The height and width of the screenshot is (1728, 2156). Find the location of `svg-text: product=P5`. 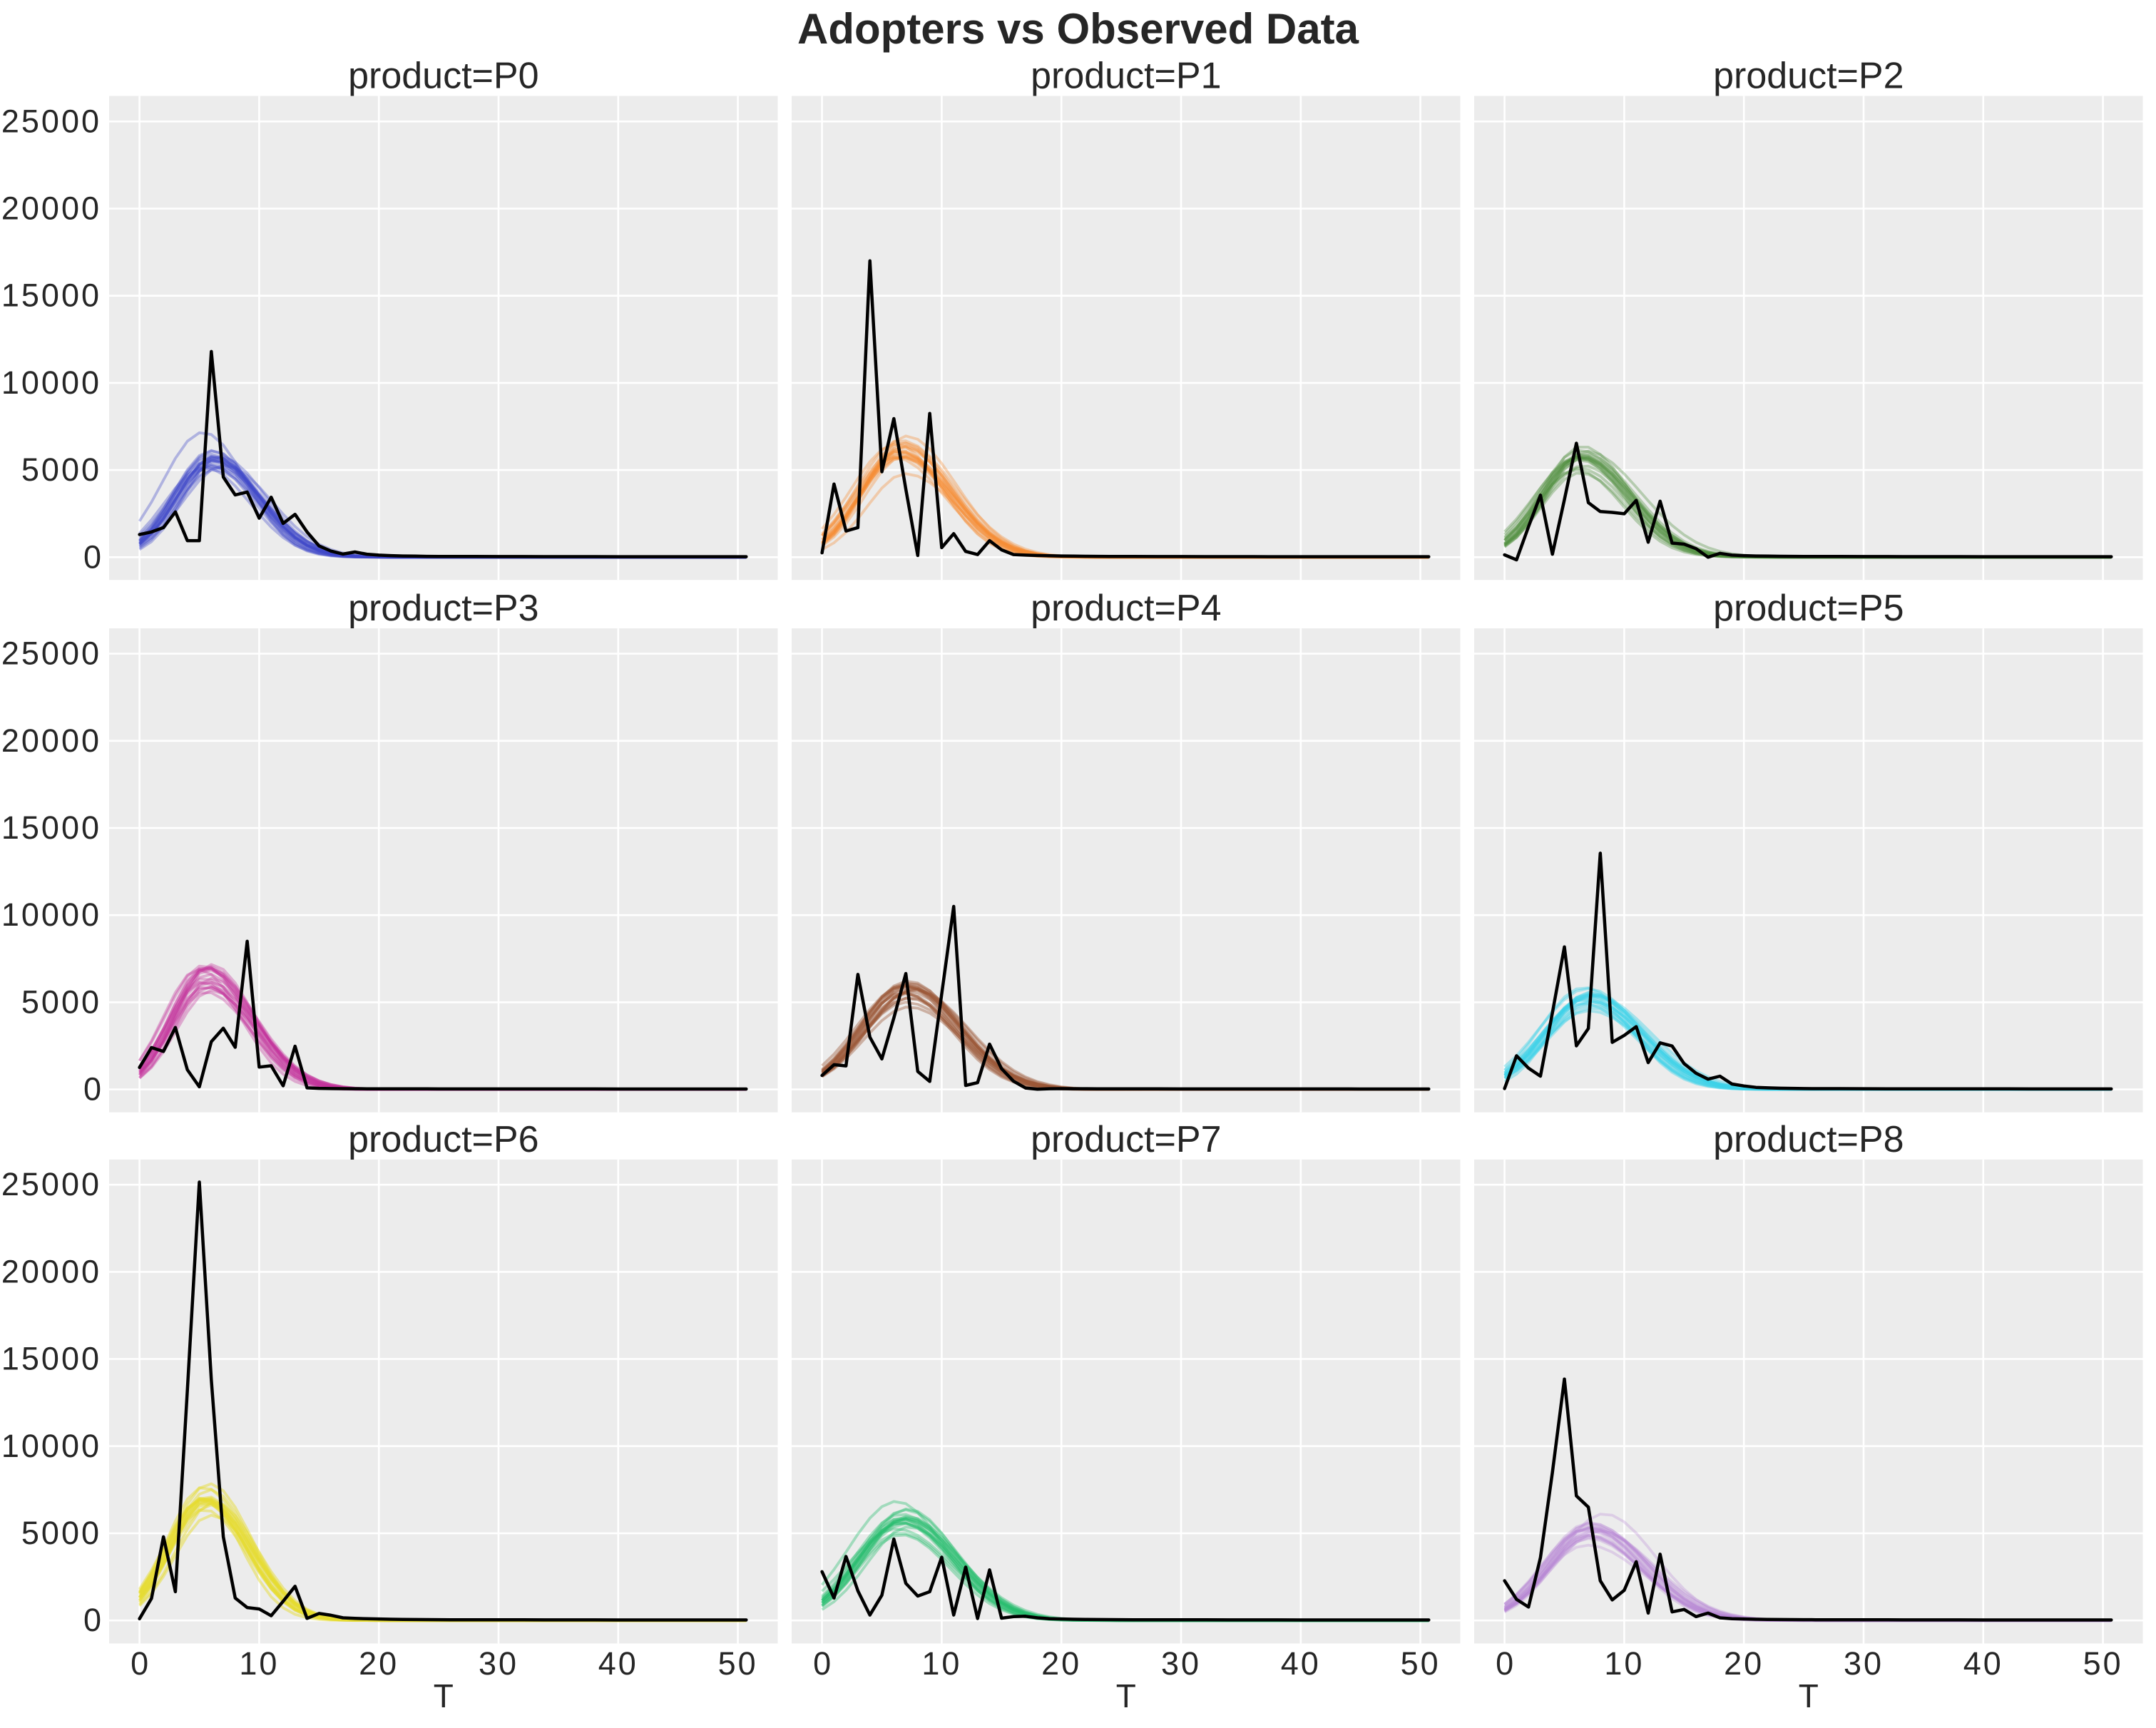

svg-text: product=P5 is located at coordinates (1808, 608).